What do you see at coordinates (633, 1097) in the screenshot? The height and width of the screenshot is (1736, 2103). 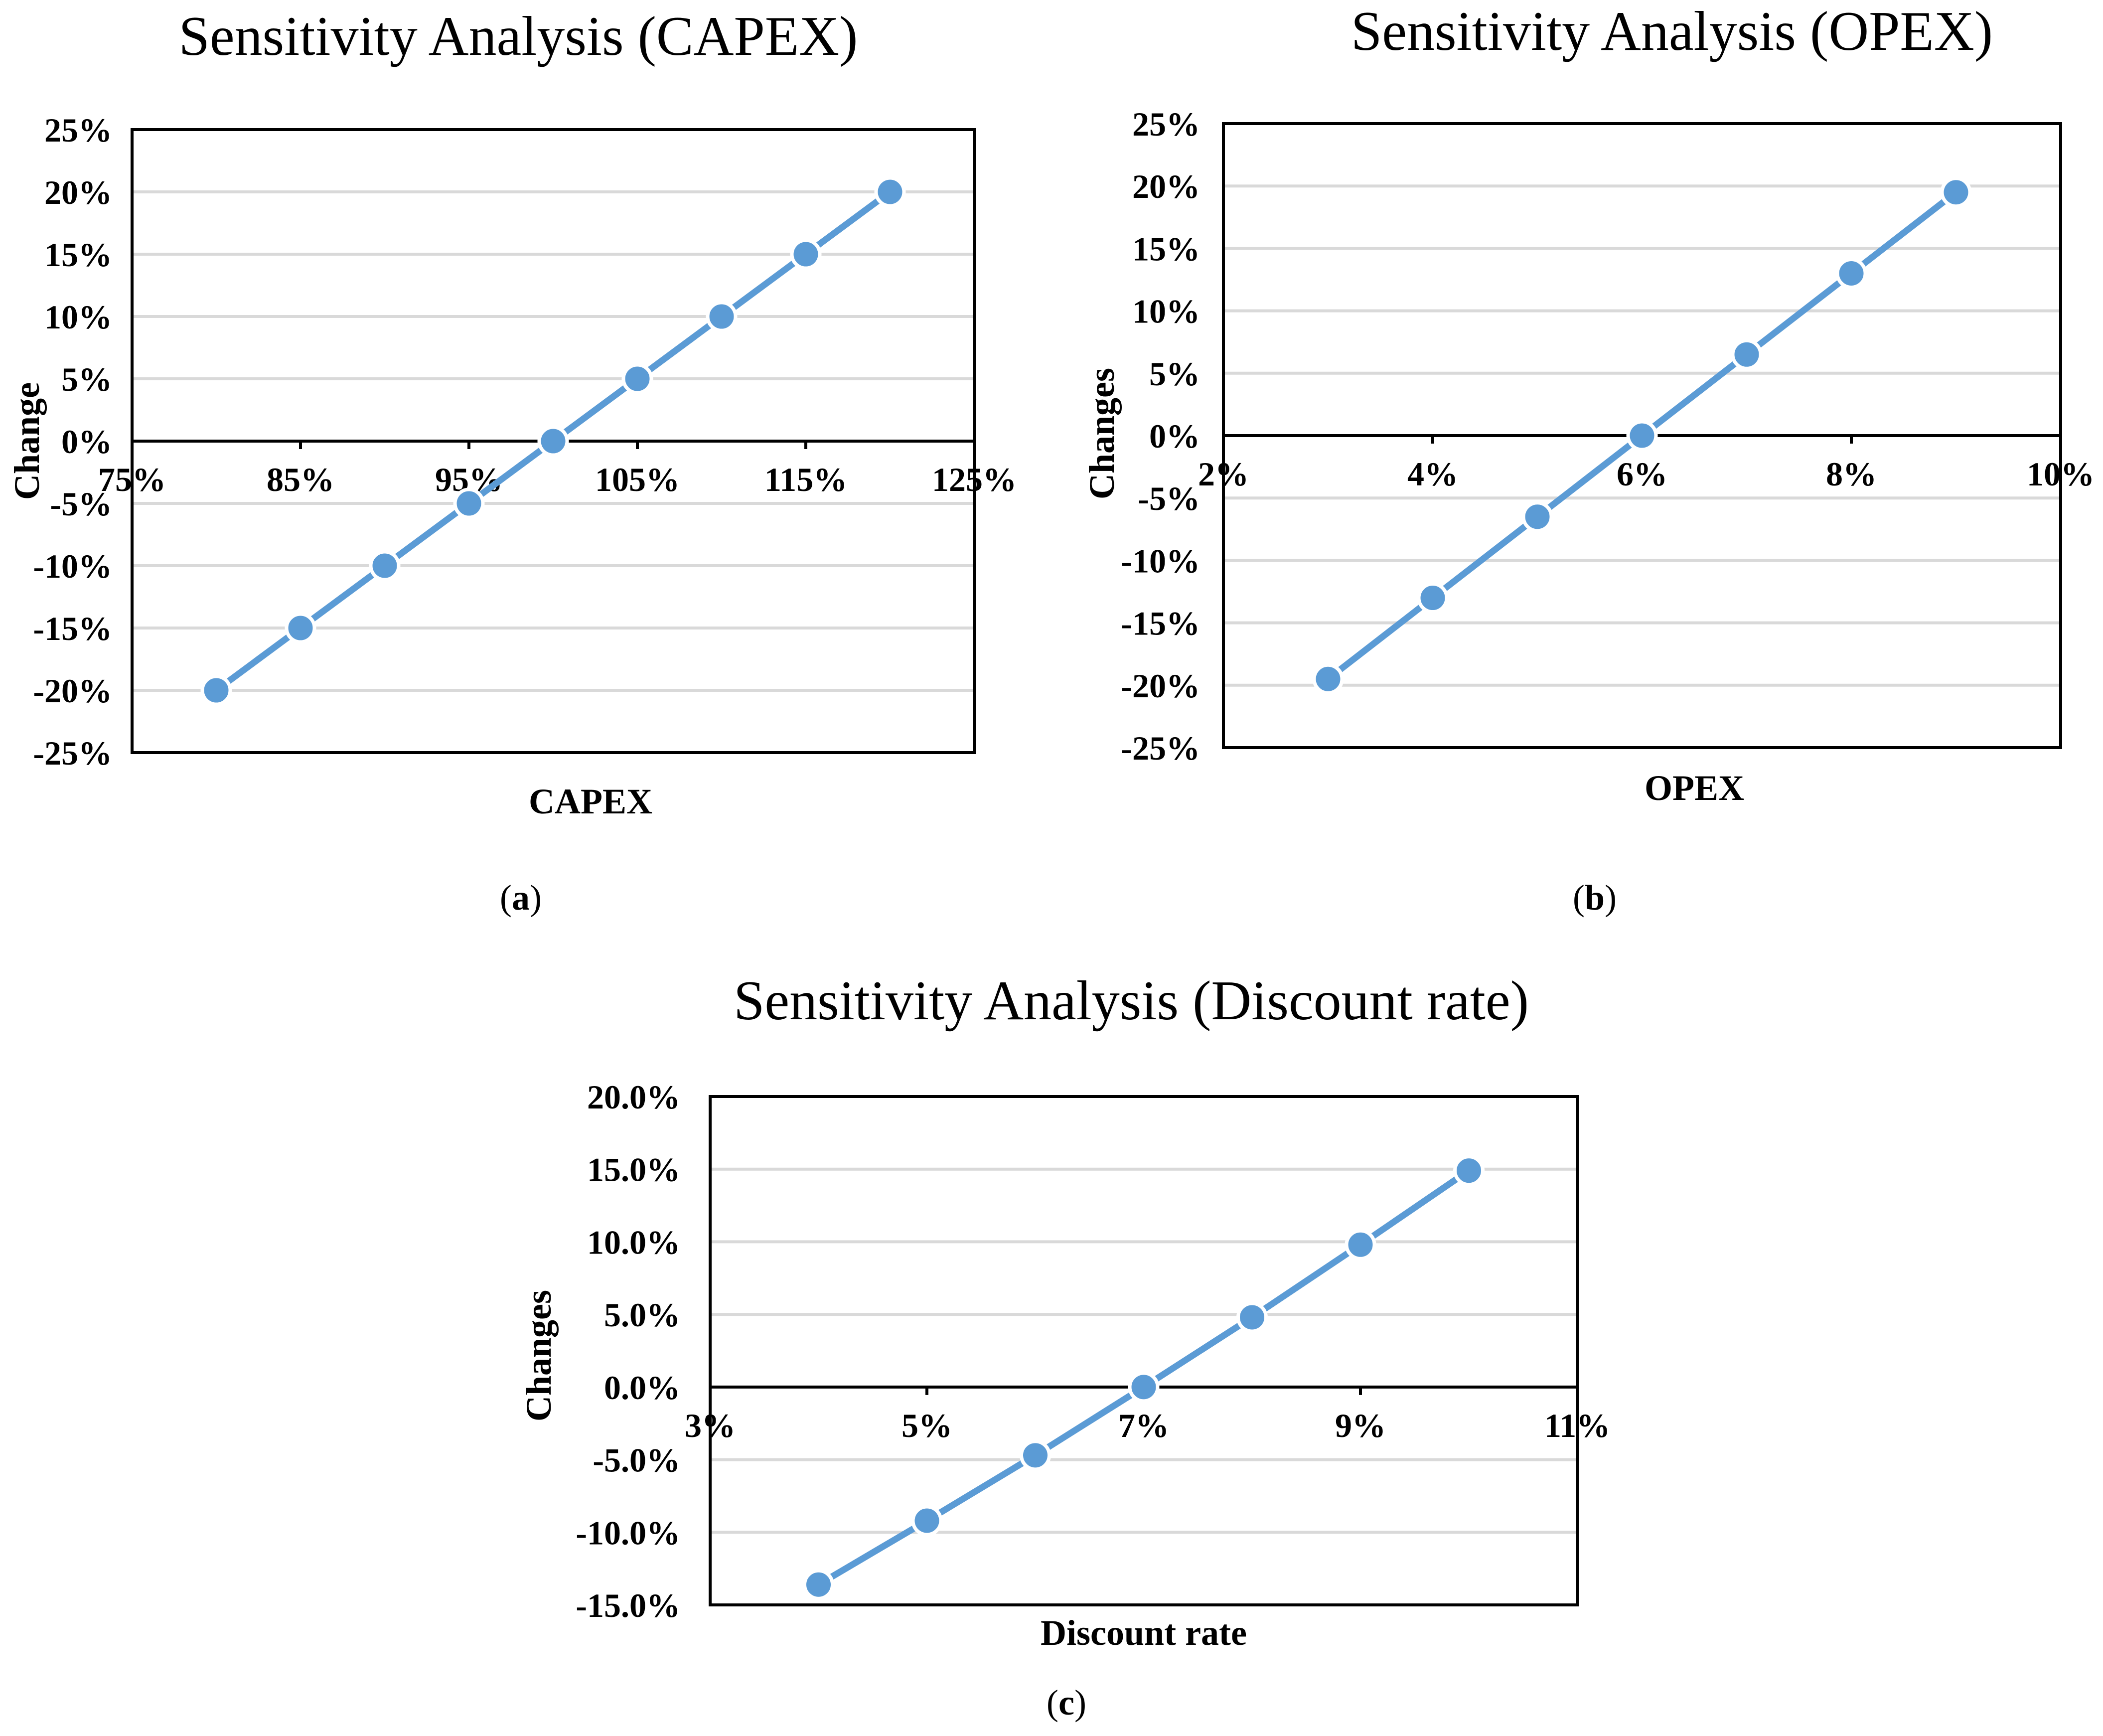 I see `y-tick-label: 20.0%` at bounding box center [633, 1097].